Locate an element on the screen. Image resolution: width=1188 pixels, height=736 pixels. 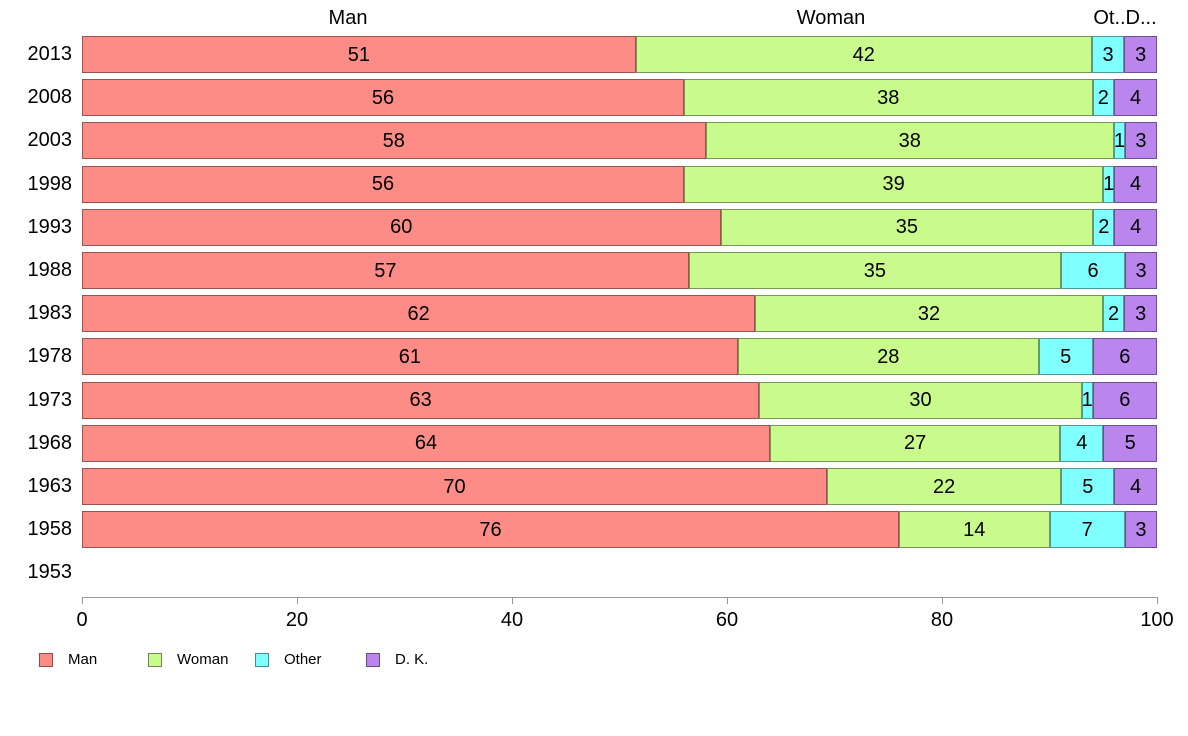
year-label: 1983 is located at coordinates (50, 313).